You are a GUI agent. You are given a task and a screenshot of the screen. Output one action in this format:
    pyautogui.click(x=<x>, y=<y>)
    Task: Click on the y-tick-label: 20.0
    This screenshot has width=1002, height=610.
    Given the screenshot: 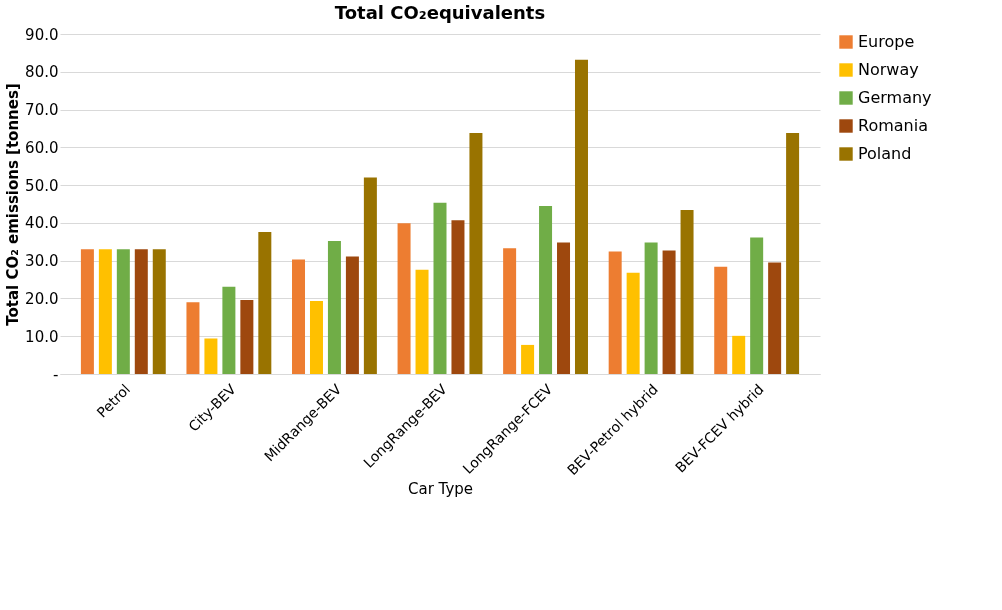 What is the action you would take?
    pyautogui.click(x=42, y=298)
    